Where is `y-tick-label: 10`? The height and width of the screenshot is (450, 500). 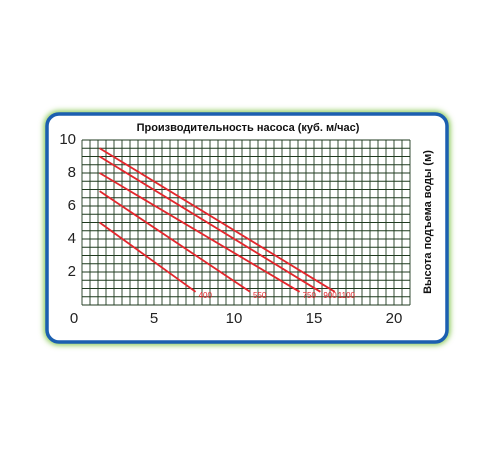 y-tick-label: 10 is located at coordinates (67, 139).